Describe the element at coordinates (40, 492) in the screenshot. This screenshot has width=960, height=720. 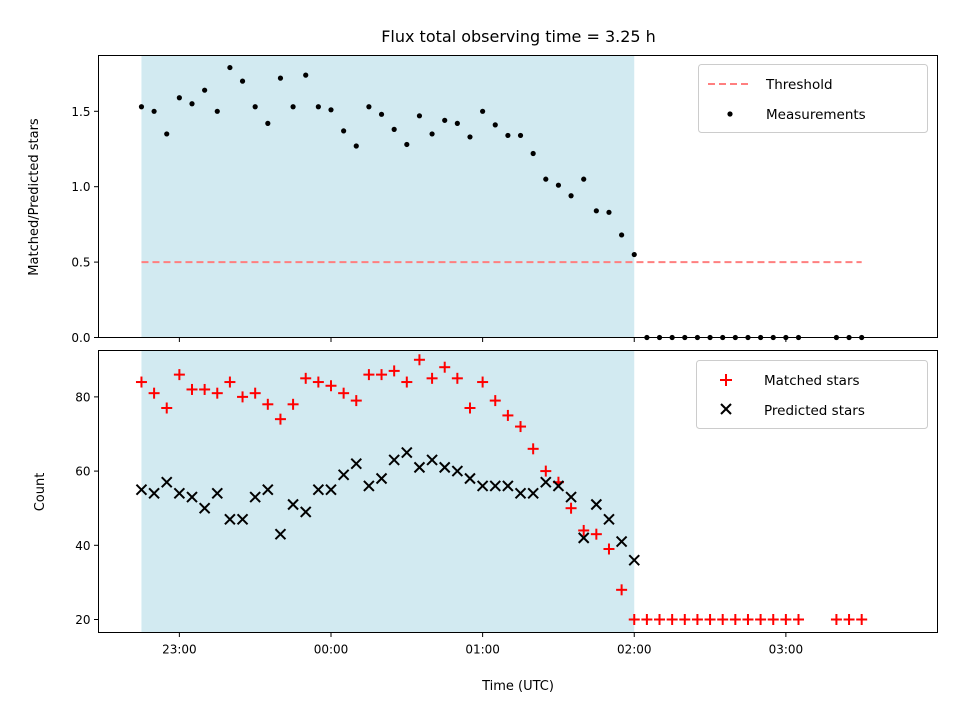
I see `bottom-y-axis-label: Count` at that location.